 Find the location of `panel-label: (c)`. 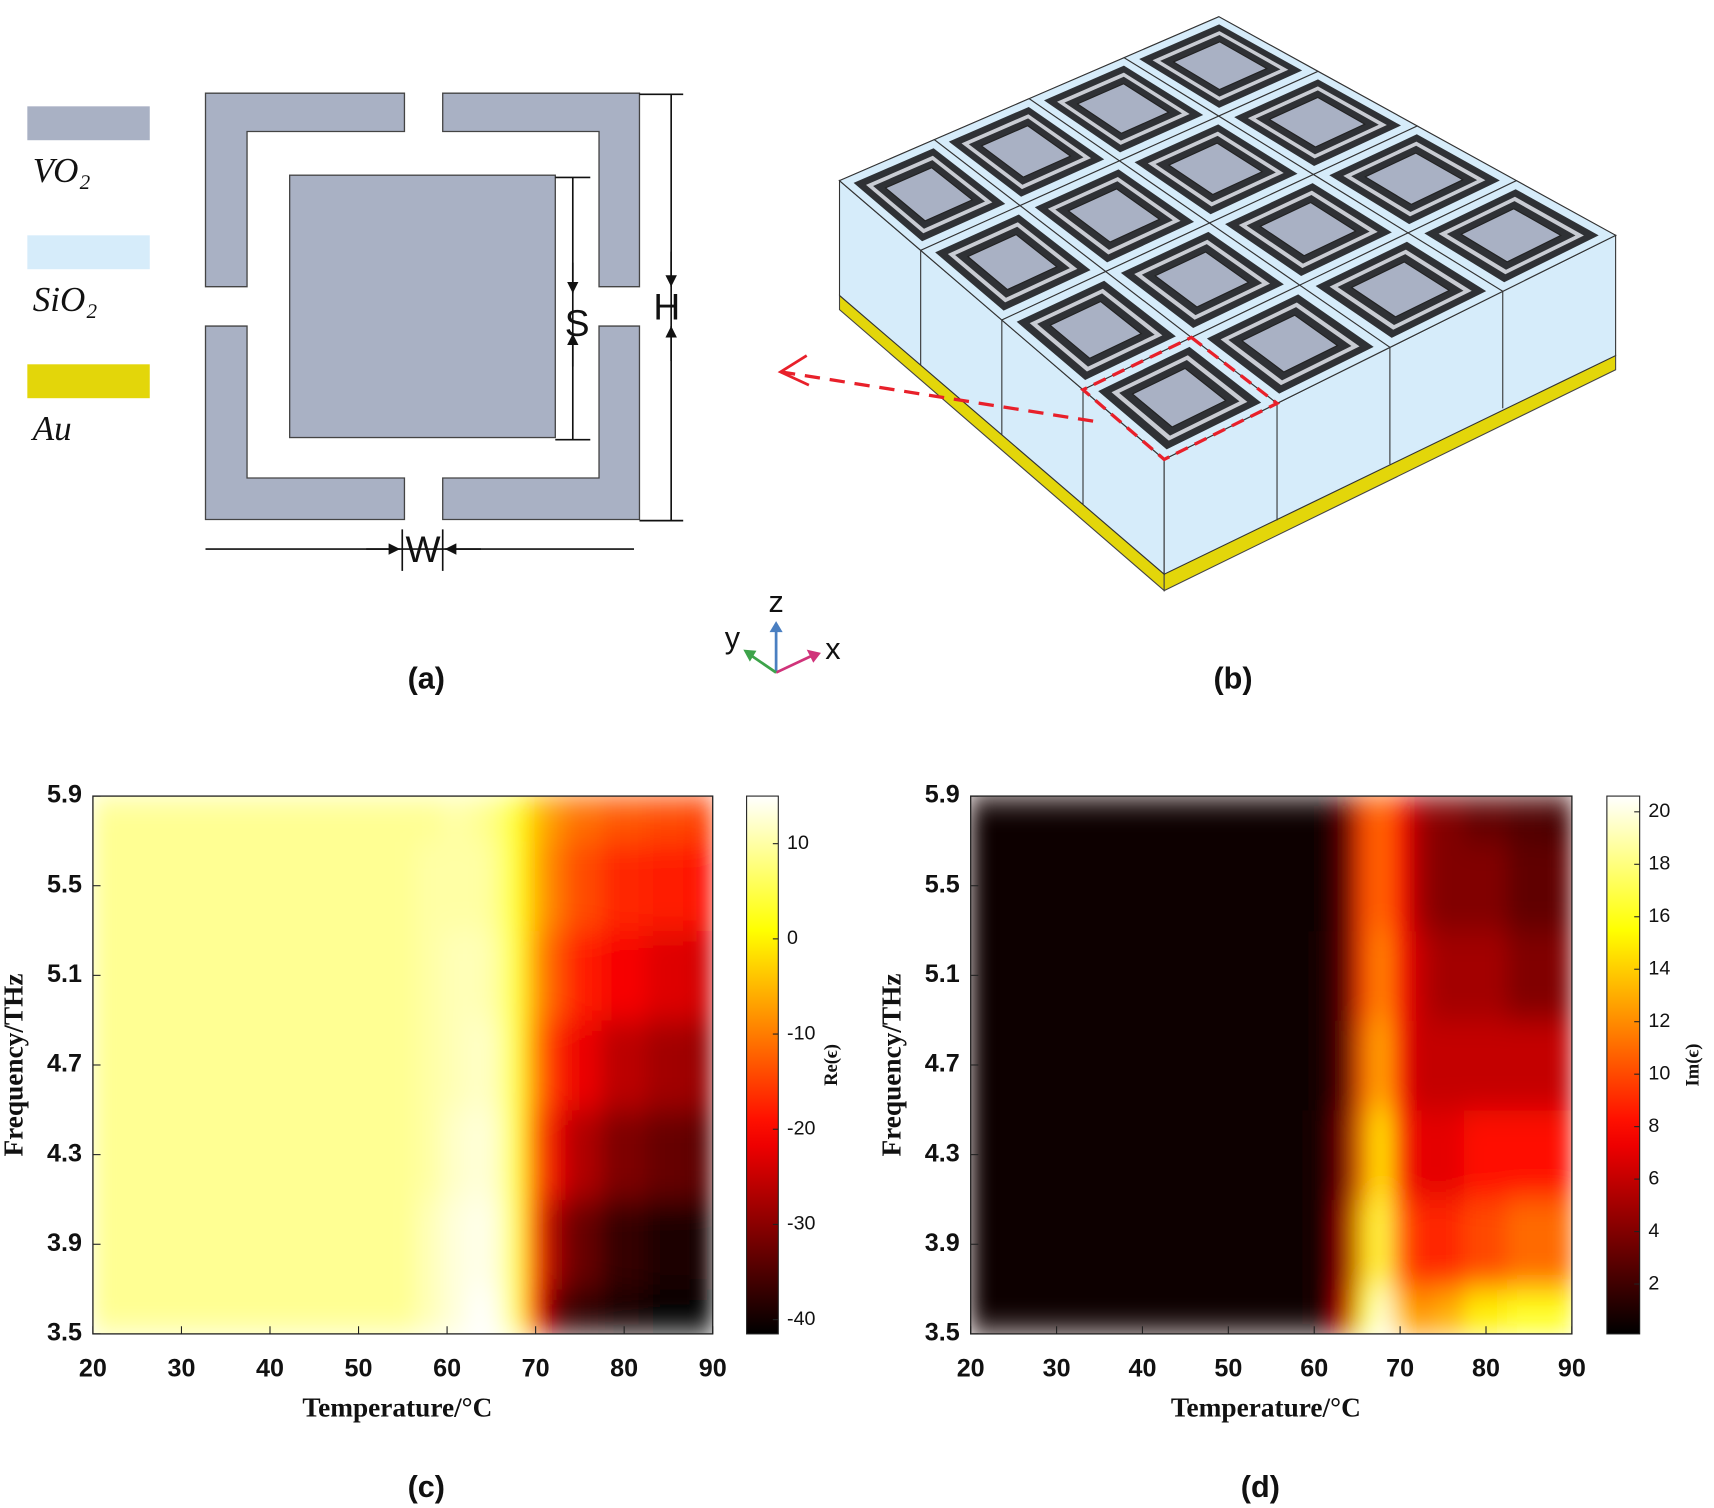

panel-label: (c) is located at coordinates (426, 1487).